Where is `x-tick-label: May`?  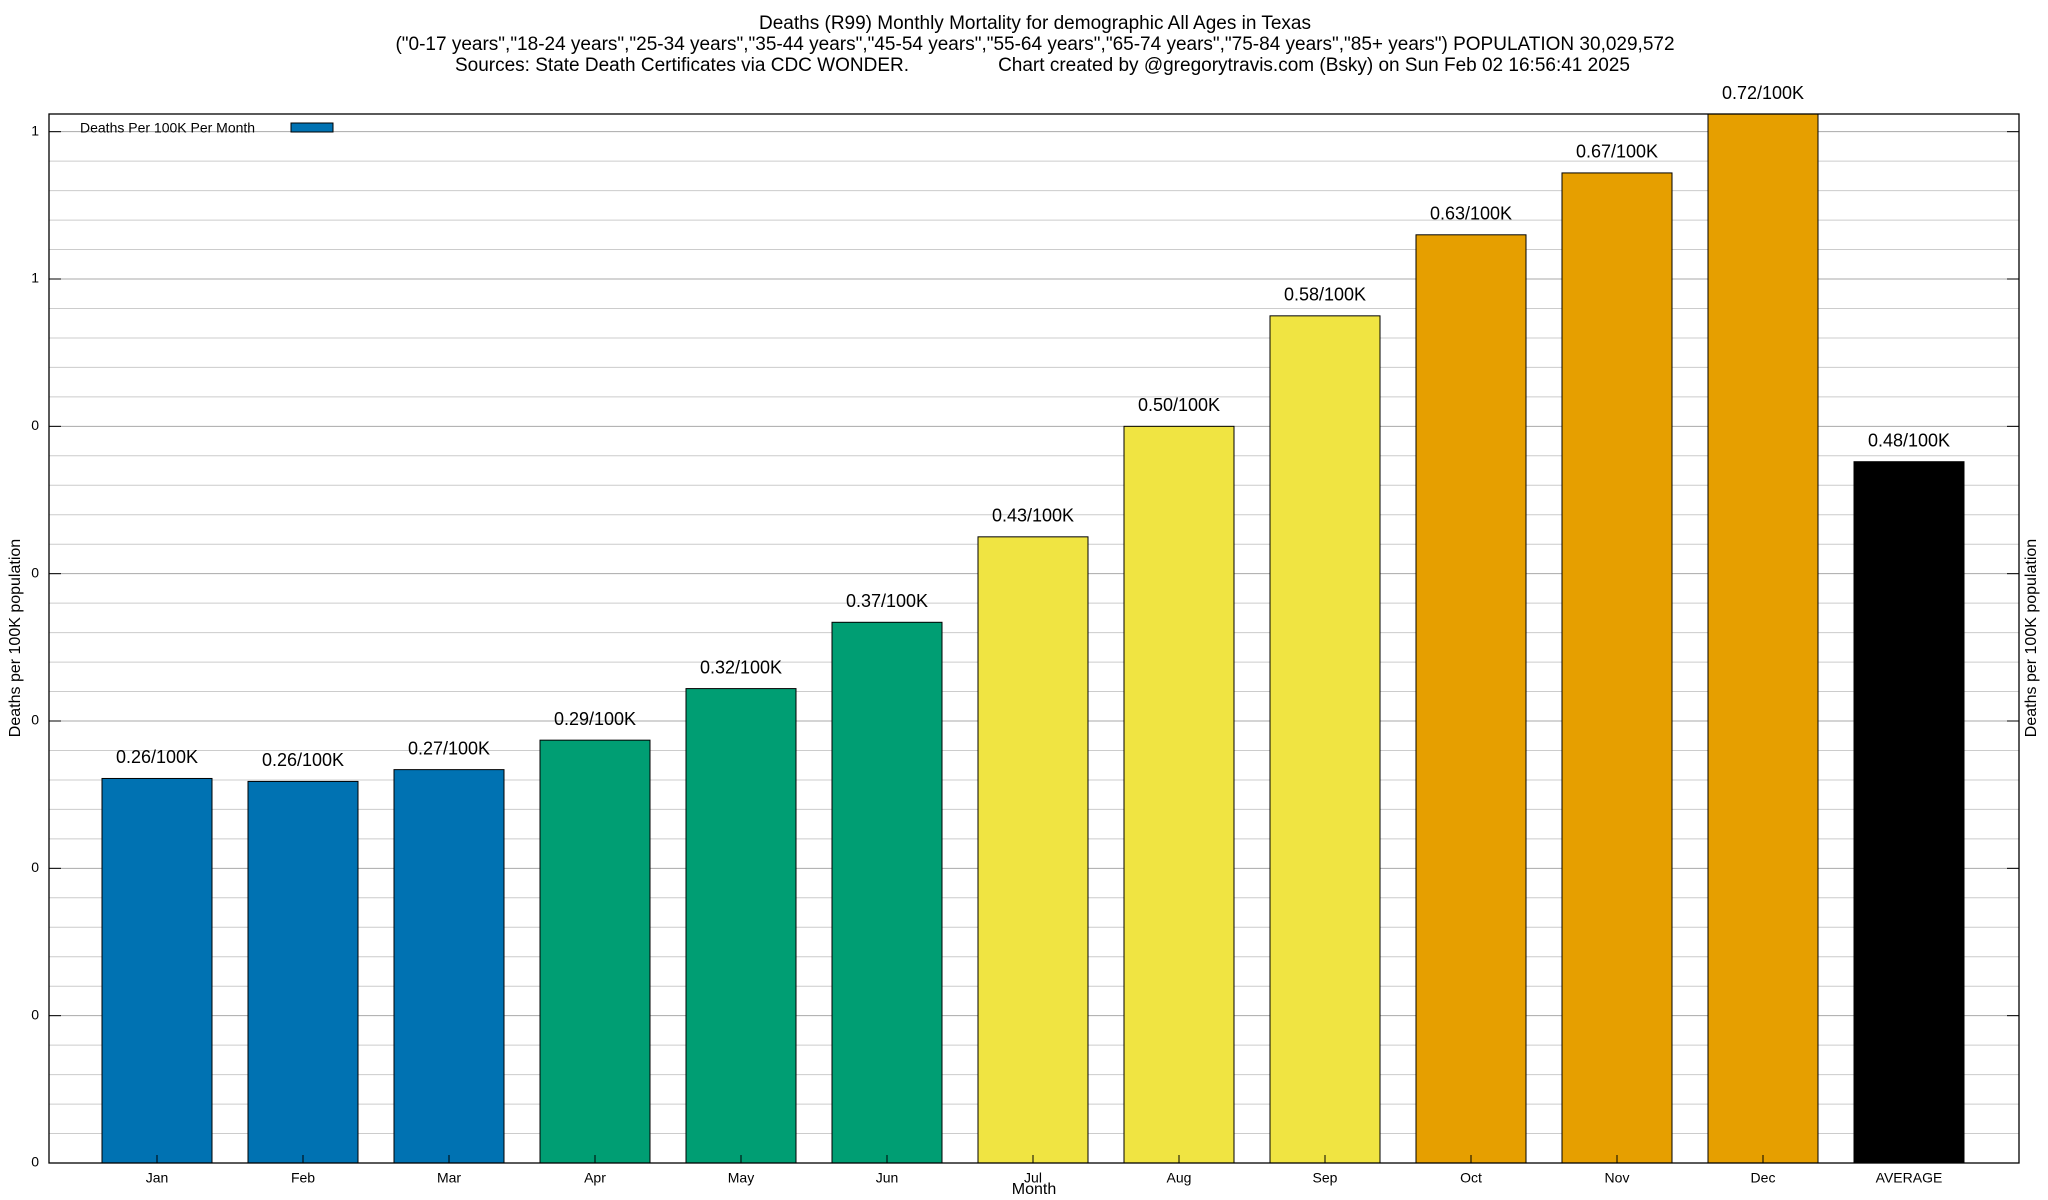 x-tick-label: May is located at coordinates (741, 1178).